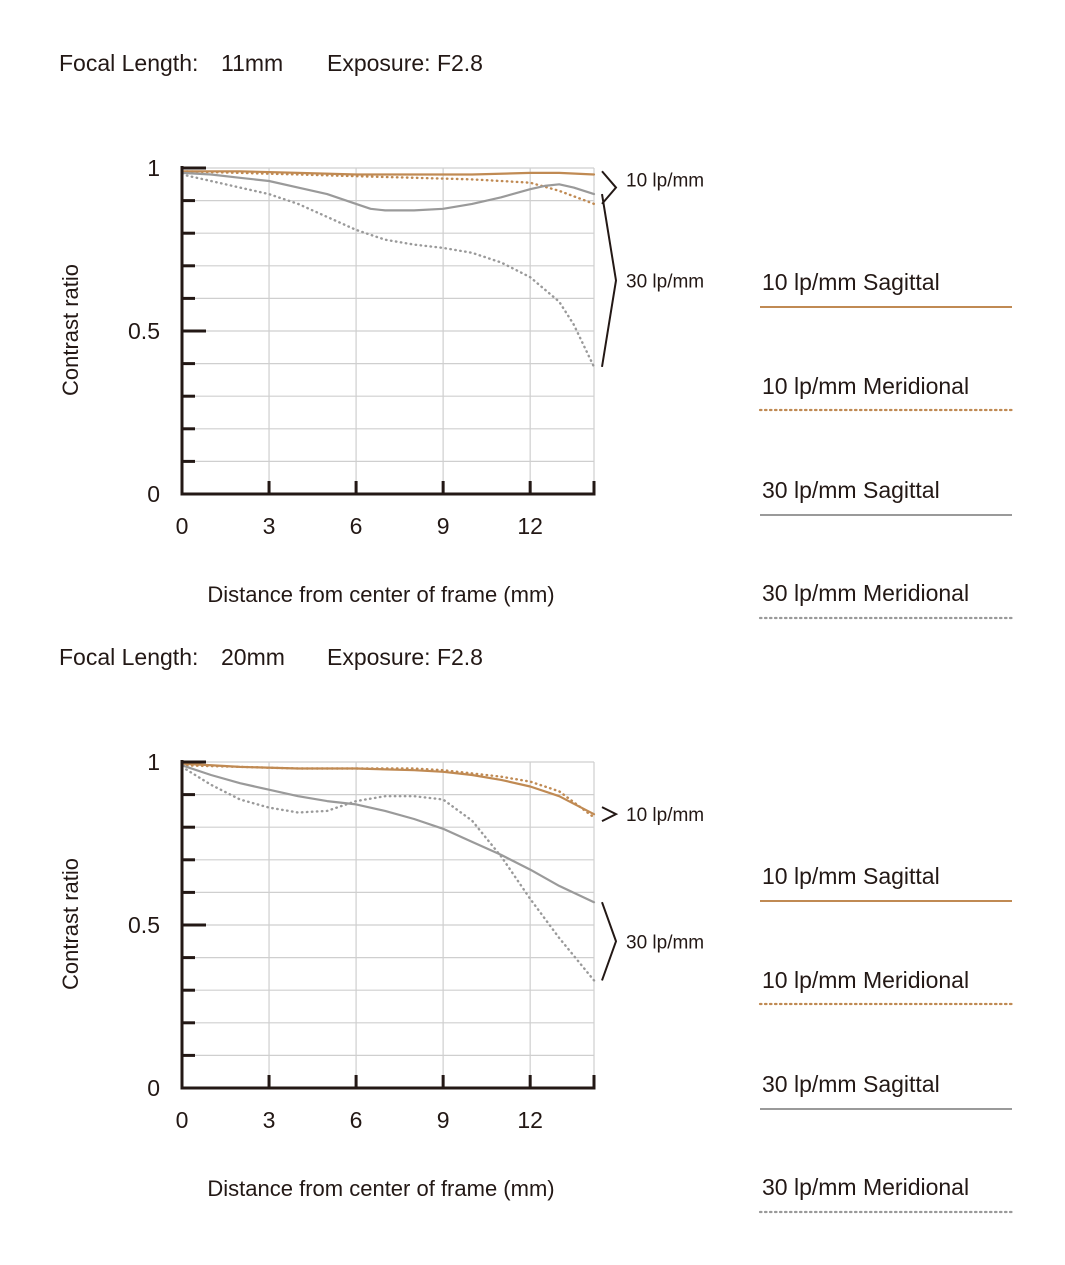 Image resolution: width=1065 pixels, height=1265 pixels. I want to click on chart-1-group-label-1: 10 lp/mm, so click(665, 181).